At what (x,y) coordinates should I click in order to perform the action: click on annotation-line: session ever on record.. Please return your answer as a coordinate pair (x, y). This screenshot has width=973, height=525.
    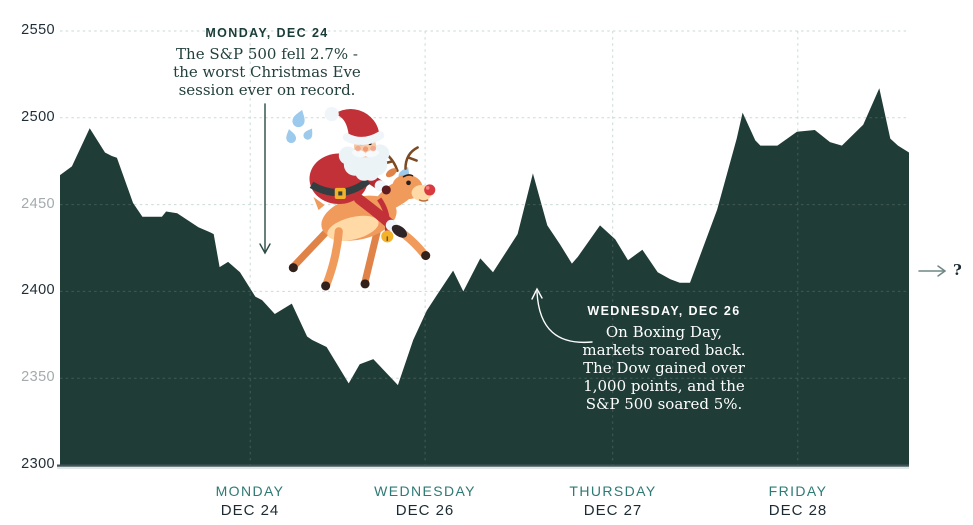
    Looking at the image, I should click on (267, 90).